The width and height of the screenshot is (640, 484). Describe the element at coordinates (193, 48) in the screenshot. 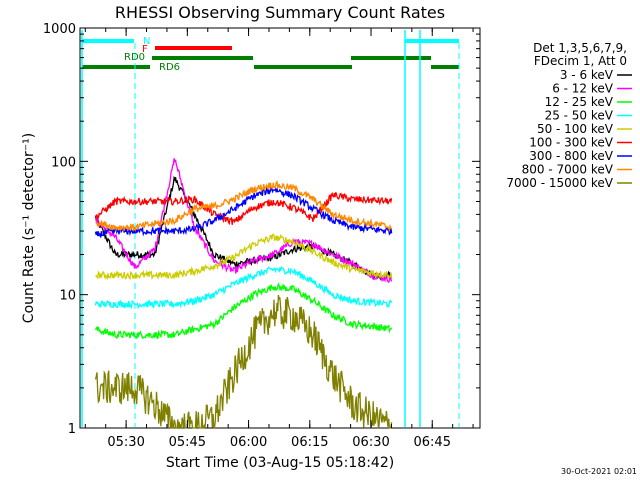

I see `flag-bar-f` at that location.